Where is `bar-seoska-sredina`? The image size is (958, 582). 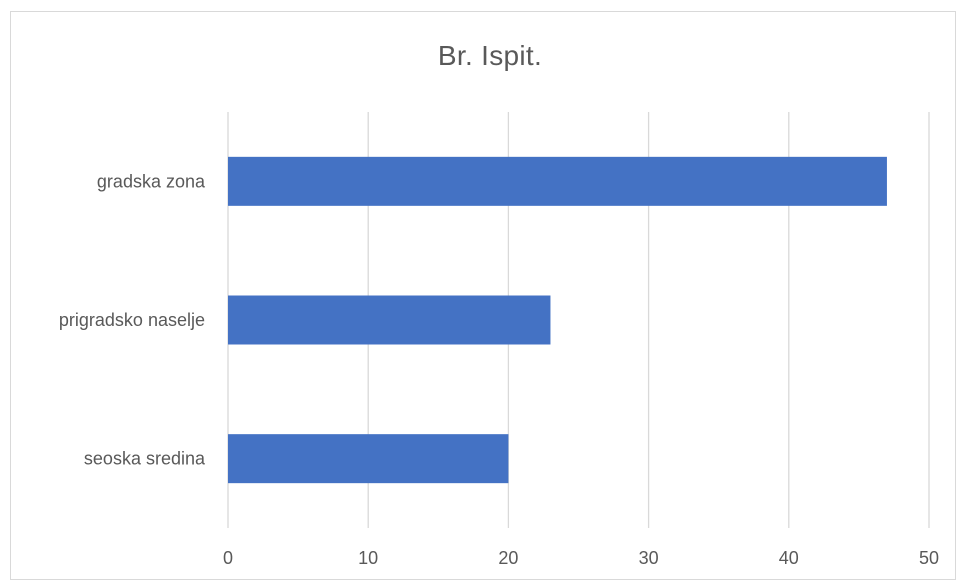 bar-seoska-sredina is located at coordinates (368, 459).